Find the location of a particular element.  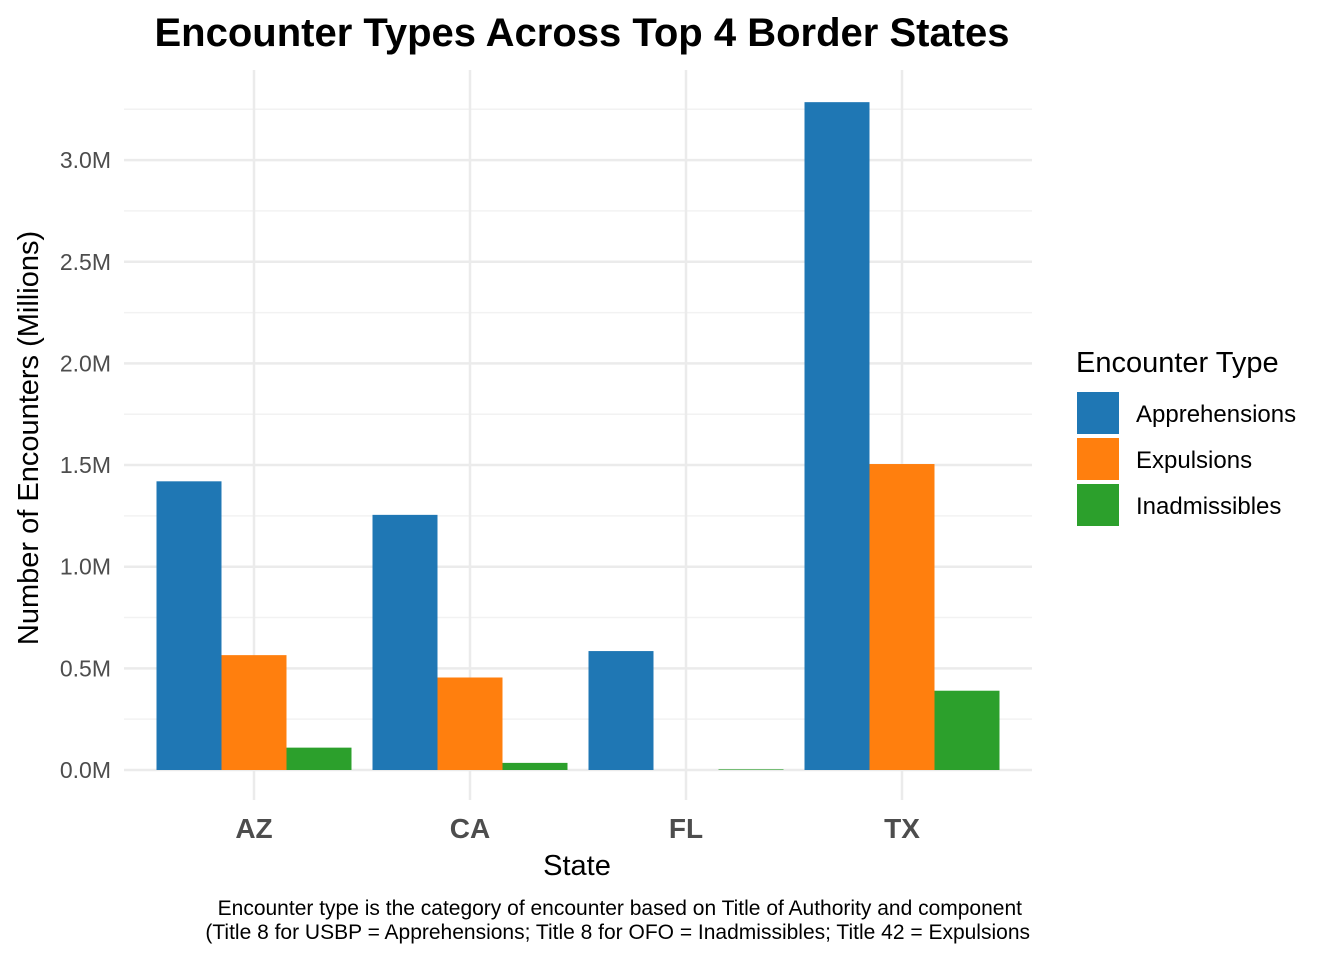

legend-swatch-apprehensions is located at coordinates (1098, 413).